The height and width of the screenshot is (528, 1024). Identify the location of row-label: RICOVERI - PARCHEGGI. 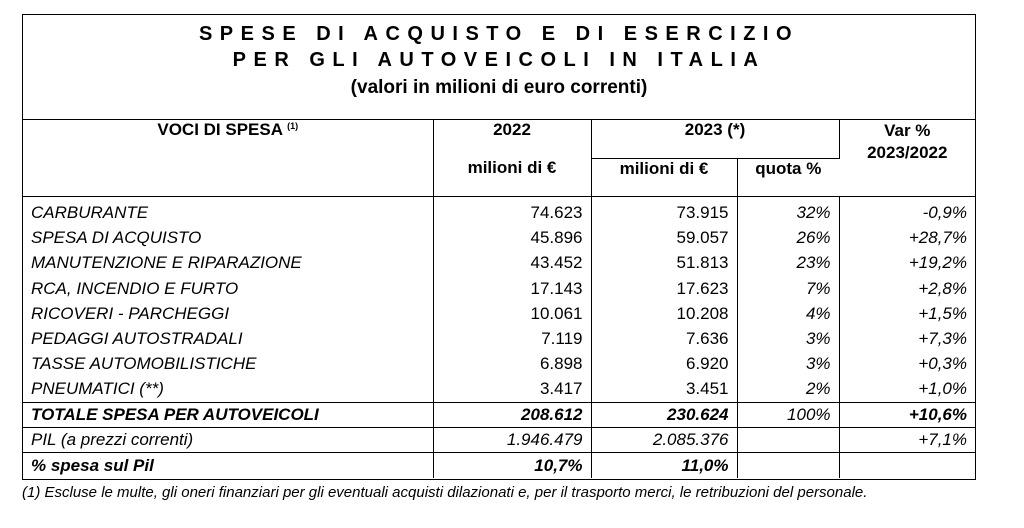
(228, 314).